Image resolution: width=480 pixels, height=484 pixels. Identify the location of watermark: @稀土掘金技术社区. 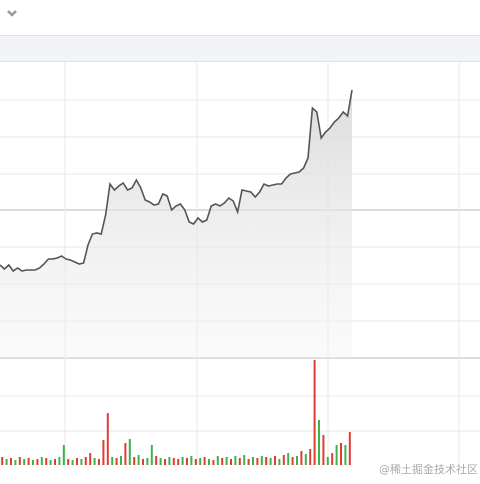
(428, 469).